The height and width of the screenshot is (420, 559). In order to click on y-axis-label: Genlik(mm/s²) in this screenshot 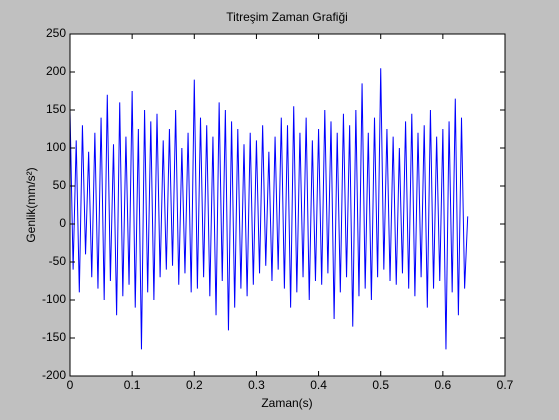, I will do `click(31, 204)`.